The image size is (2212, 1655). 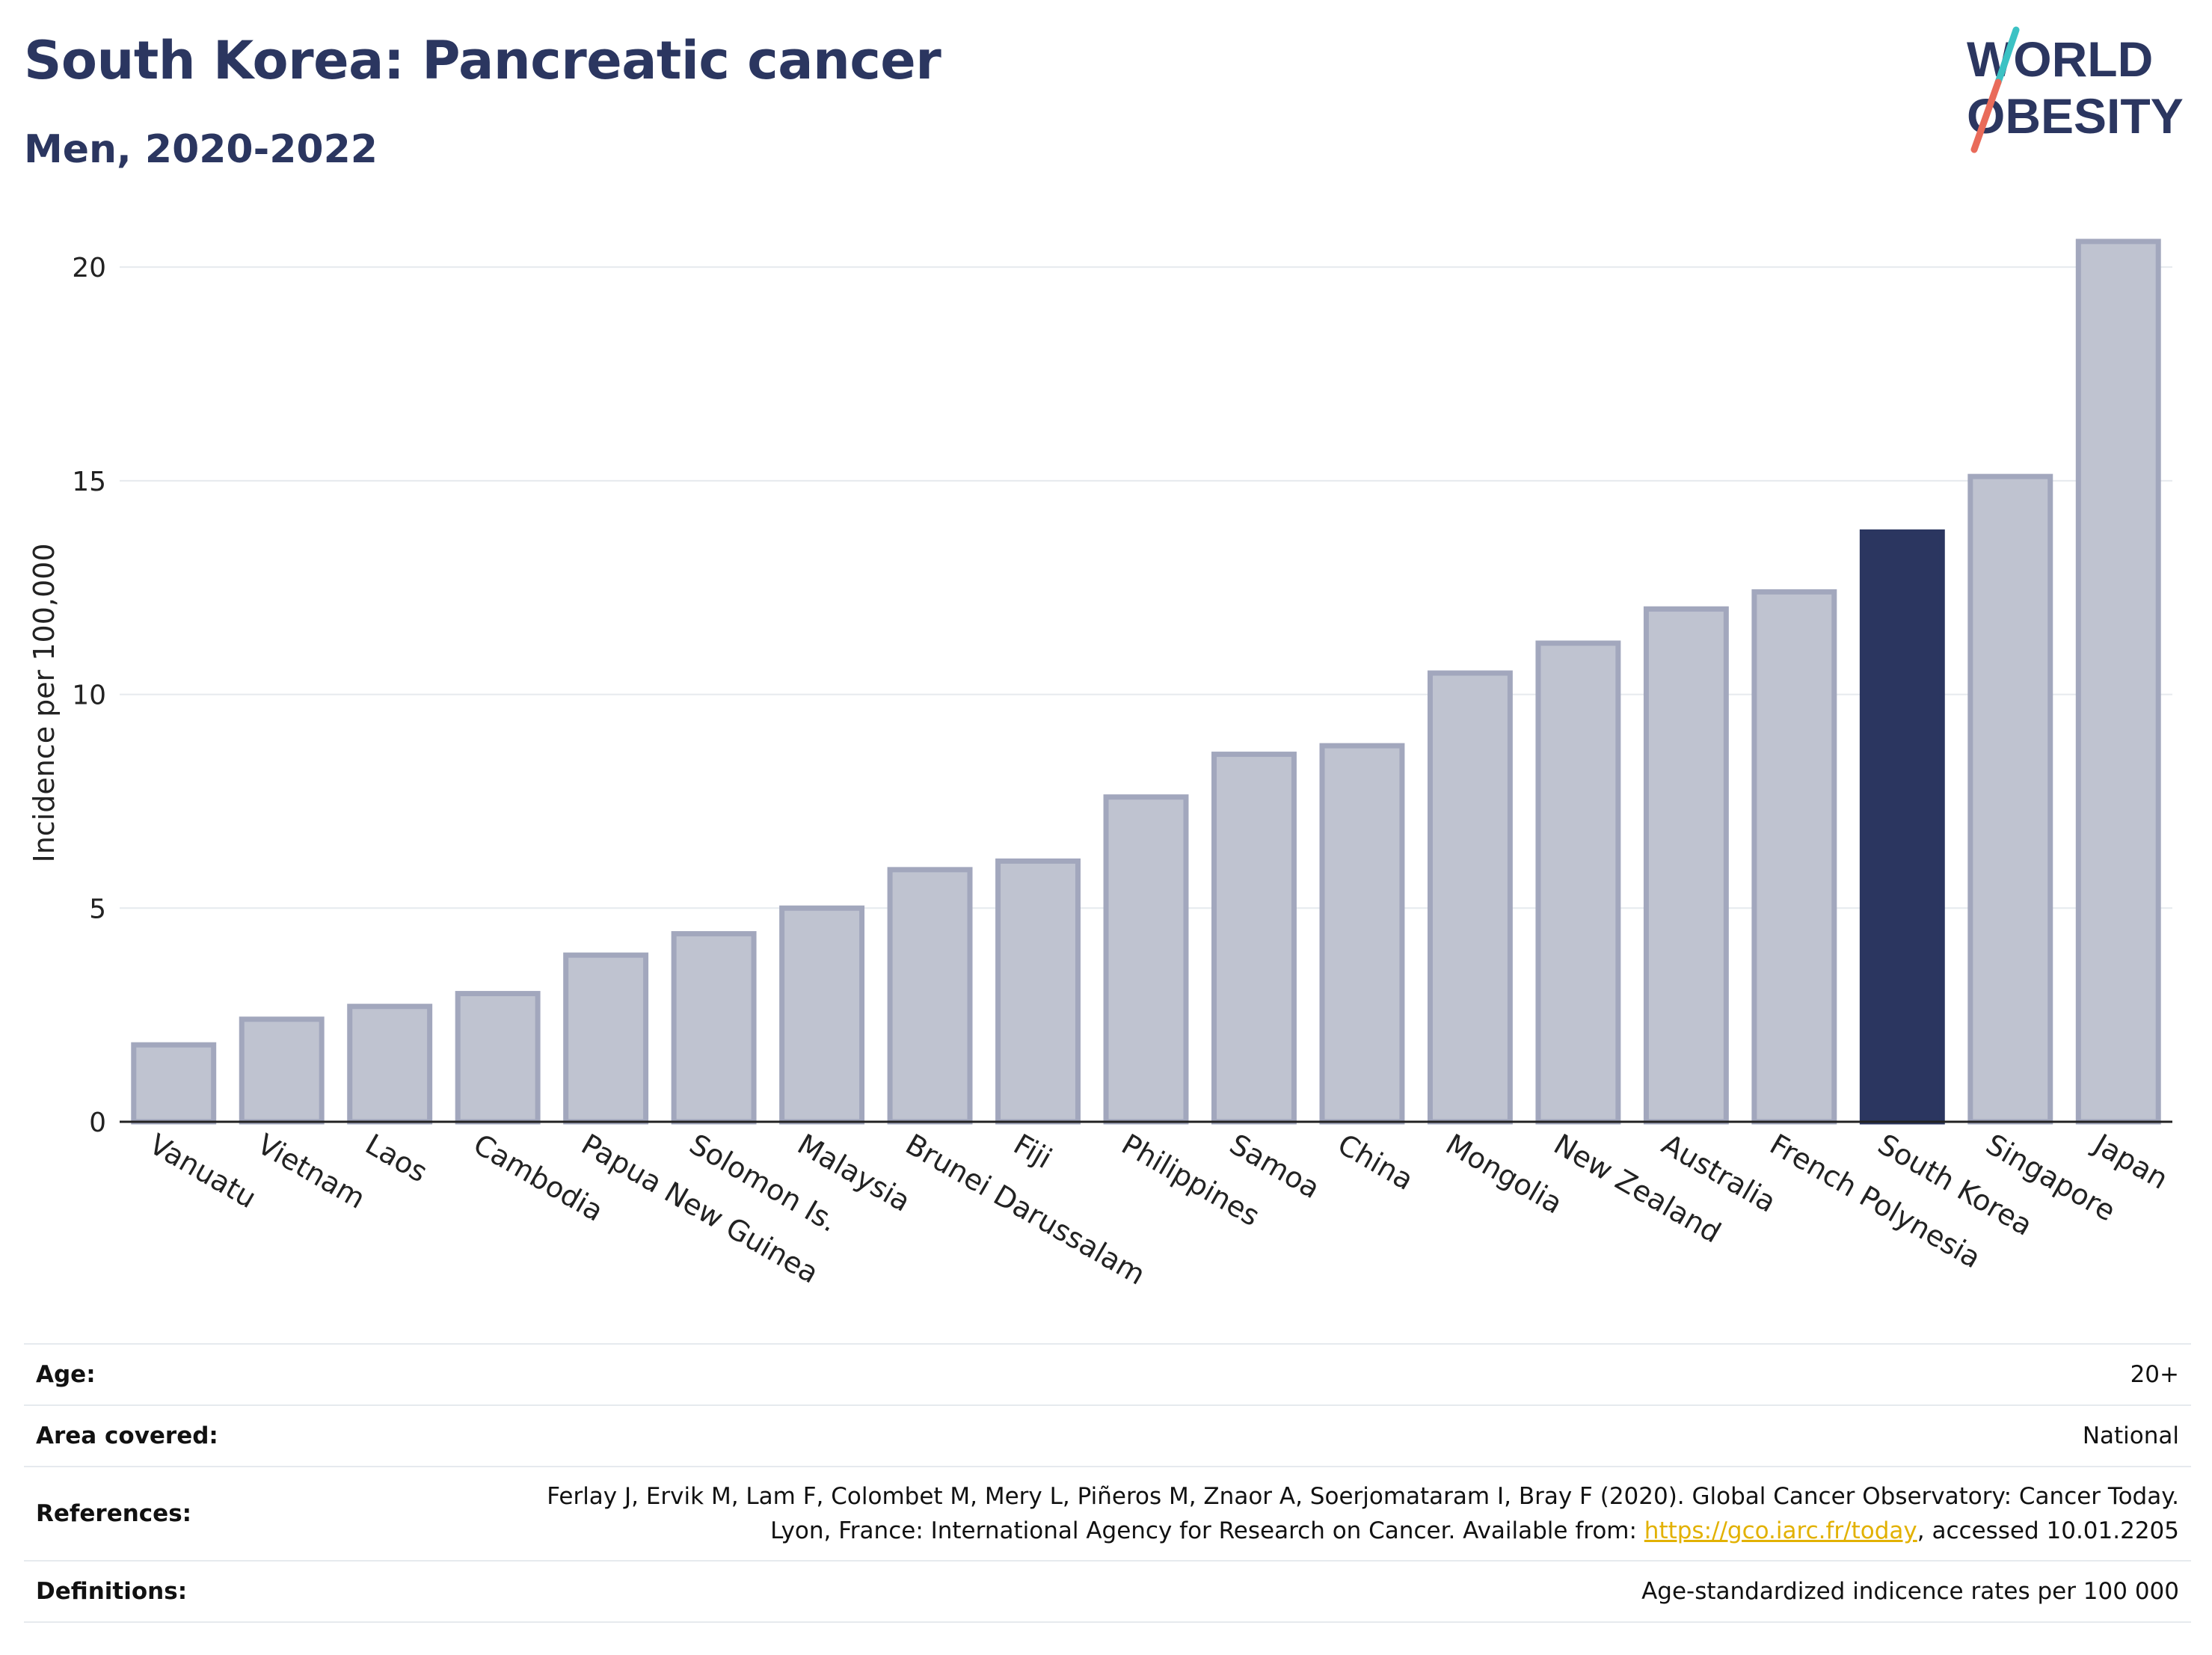 I want to click on bar-new-zealand, so click(x=1578, y=882).